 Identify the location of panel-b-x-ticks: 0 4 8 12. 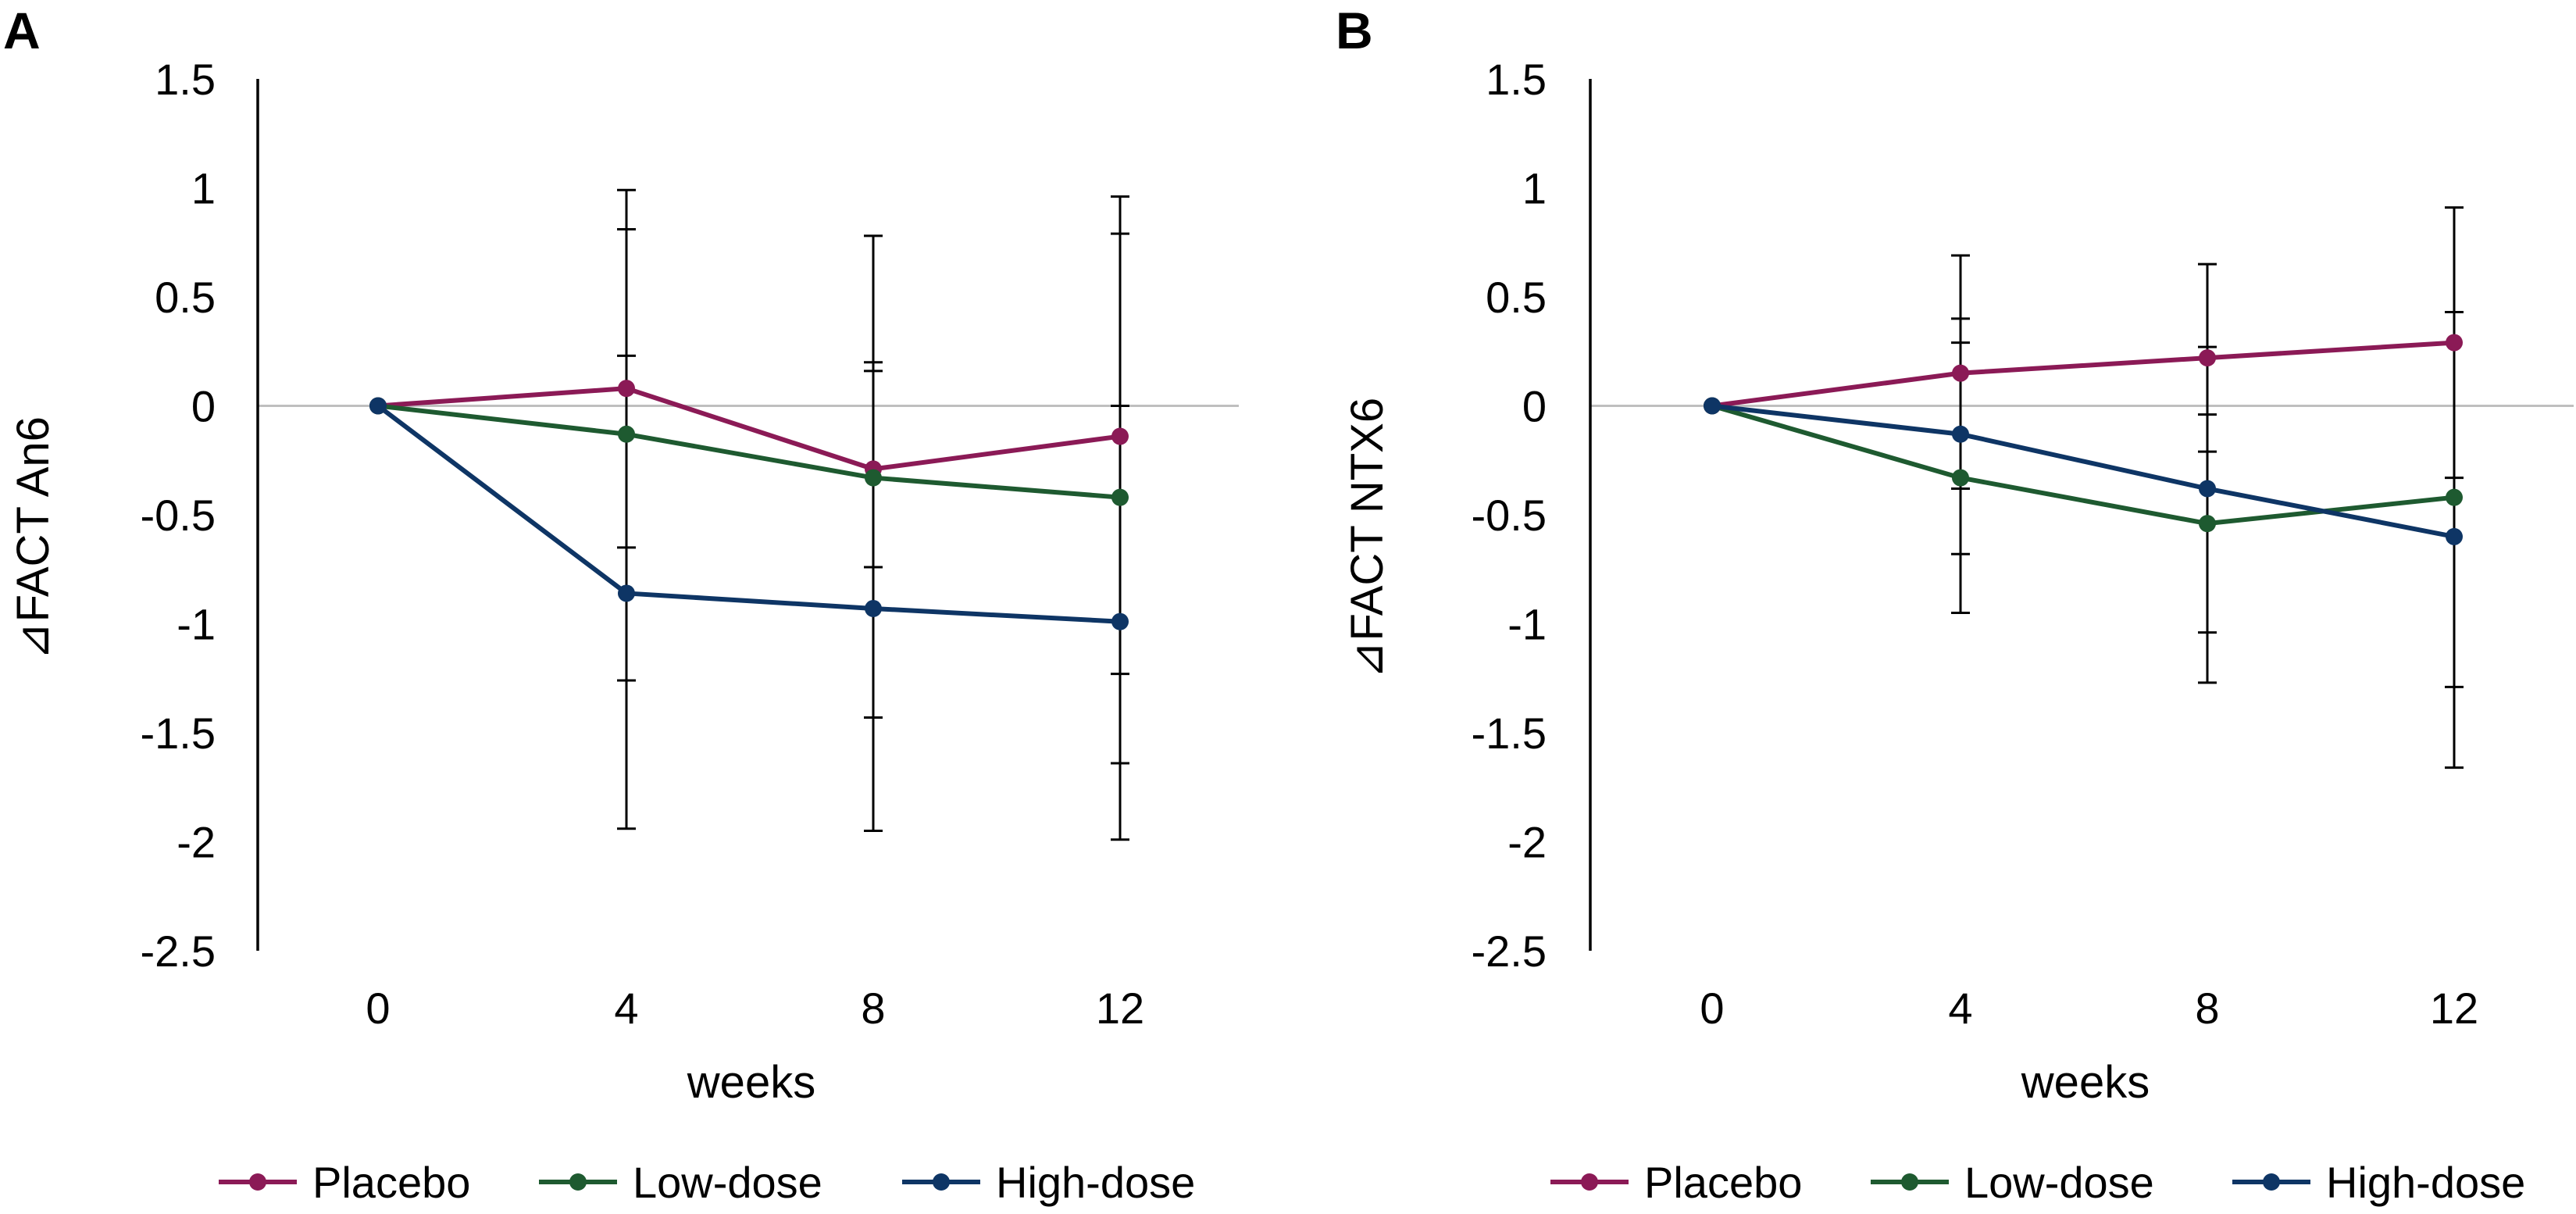
(2089, 1009).